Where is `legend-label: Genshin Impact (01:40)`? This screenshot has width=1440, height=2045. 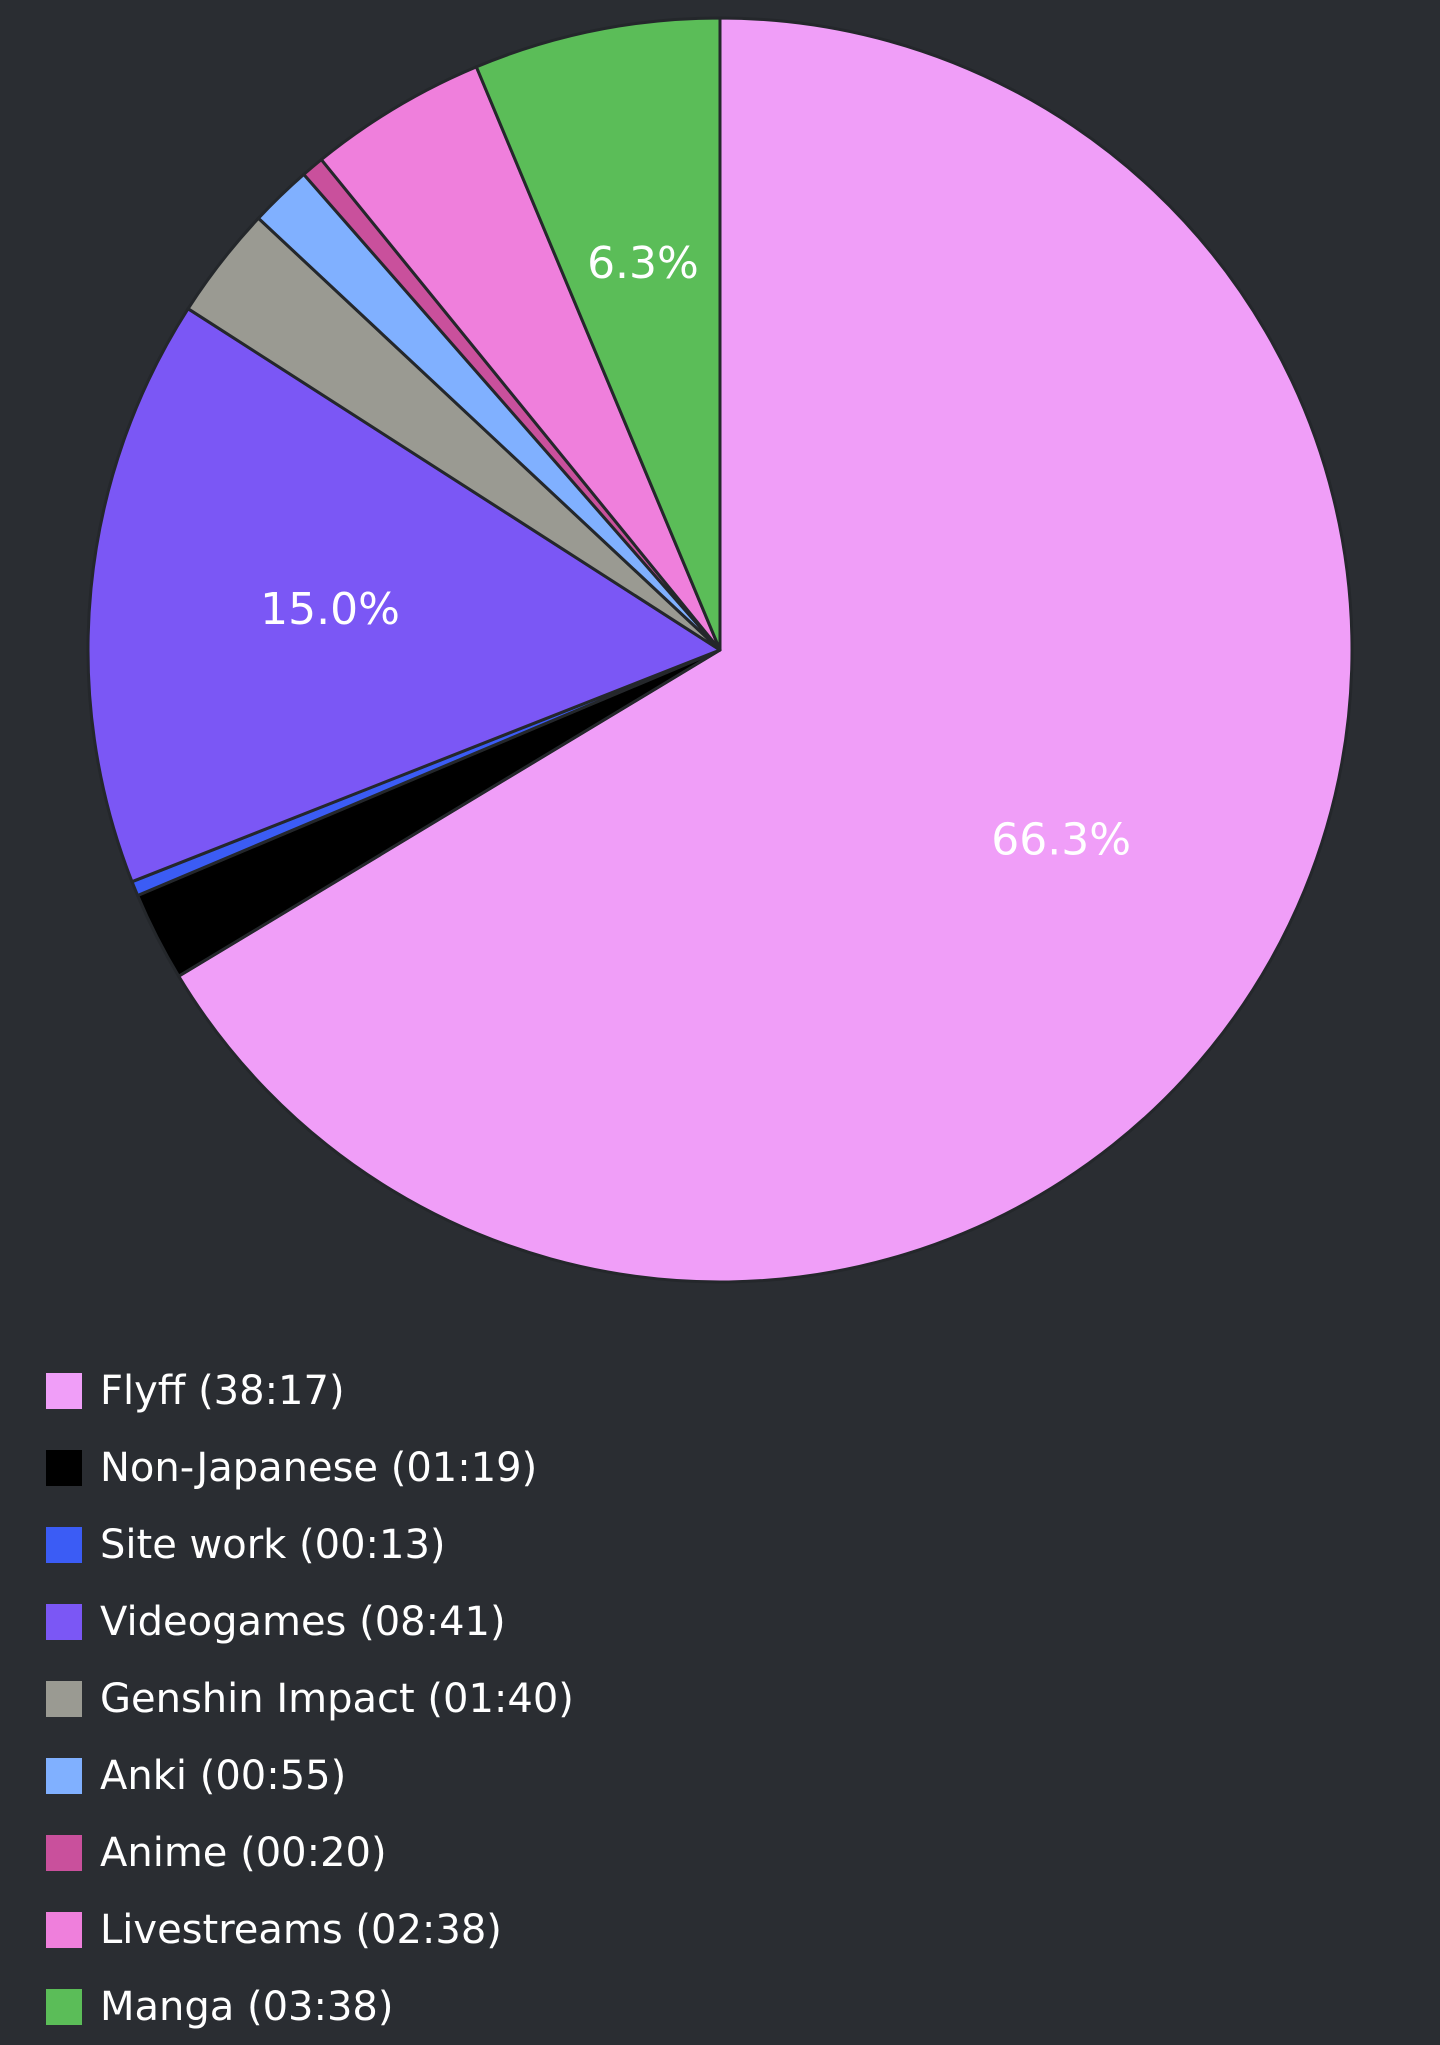 legend-label: Genshin Impact (01:40) is located at coordinates (337, 1698).